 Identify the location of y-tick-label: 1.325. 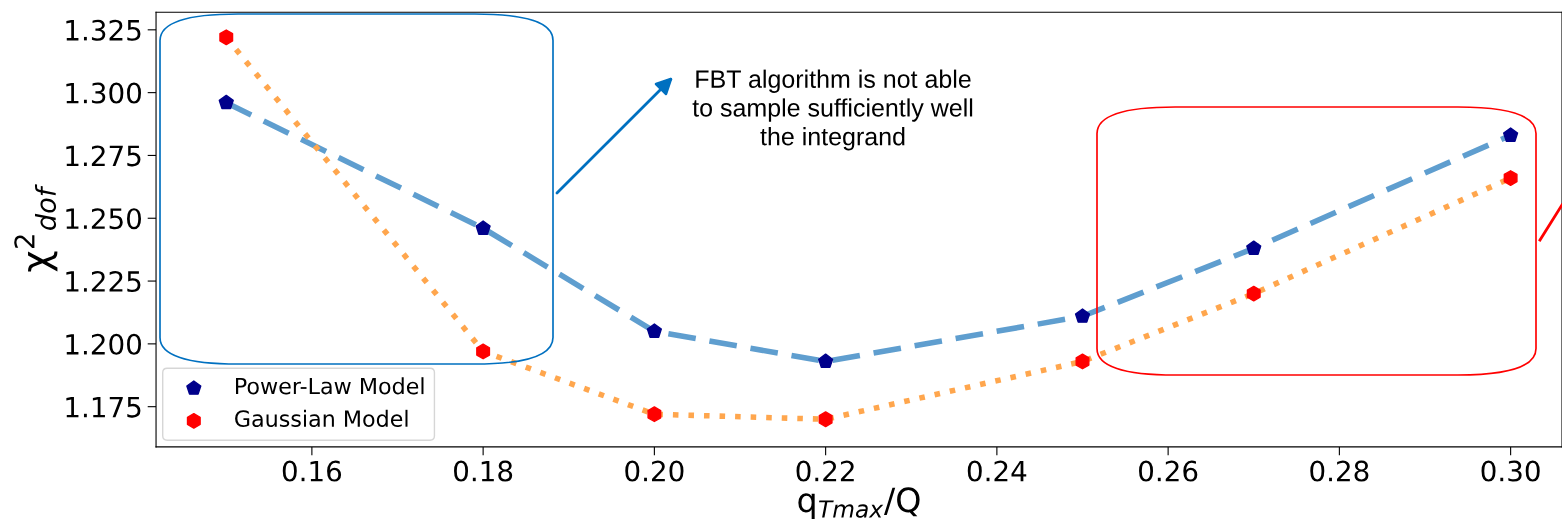
(103, 30).